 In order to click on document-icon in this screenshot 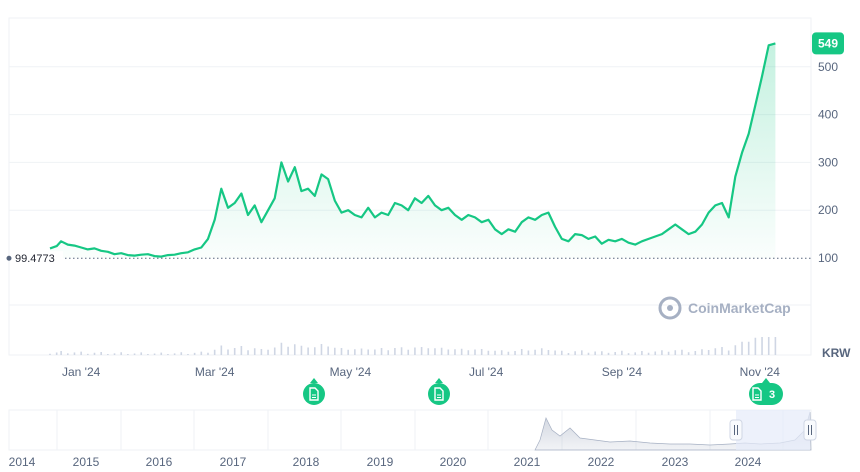, I will do `click(757, 394)`.